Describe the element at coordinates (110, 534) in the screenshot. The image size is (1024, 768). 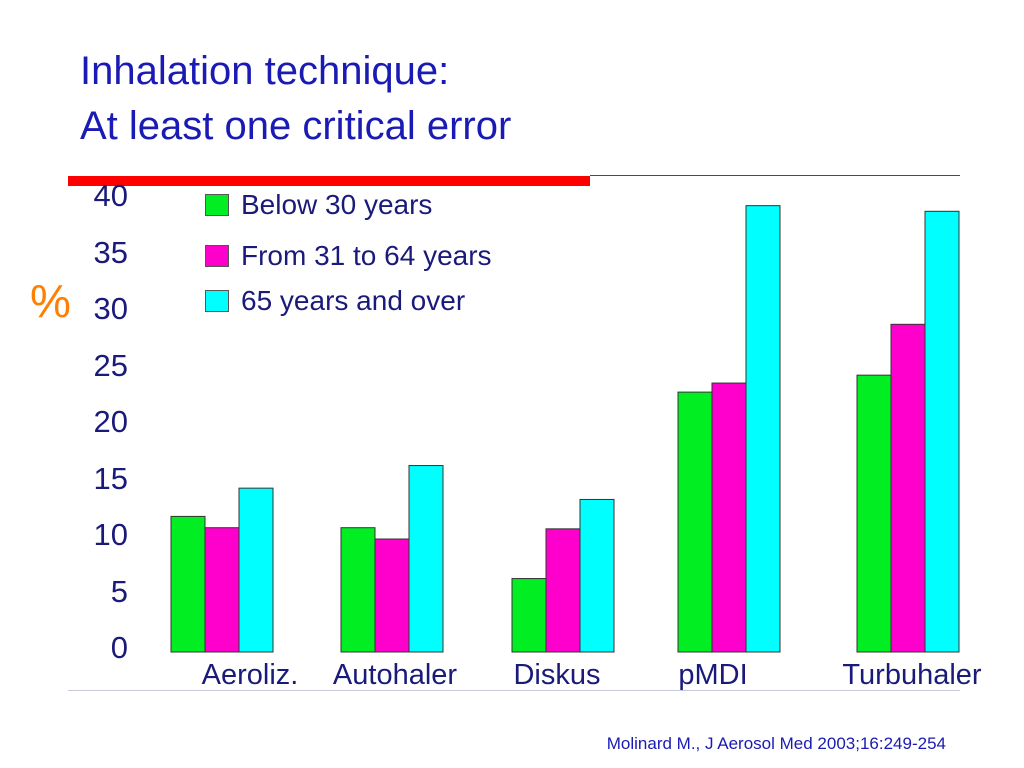
I see `y-tick-label: 10` at that location.